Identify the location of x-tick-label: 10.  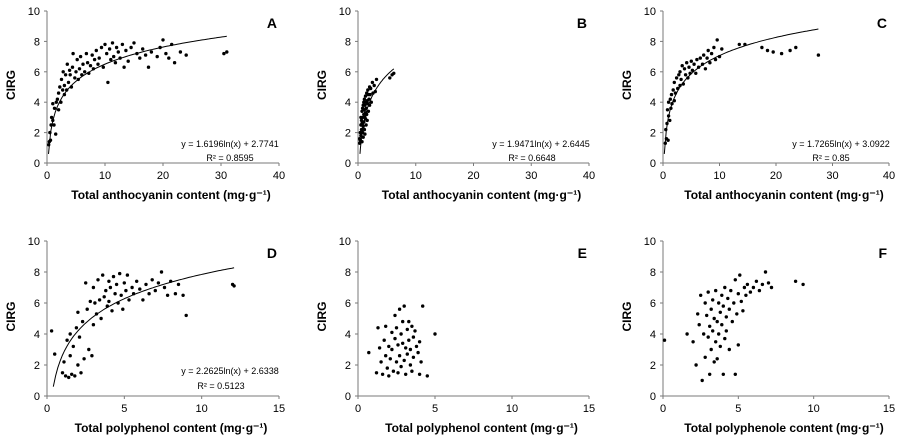
(512, 409).